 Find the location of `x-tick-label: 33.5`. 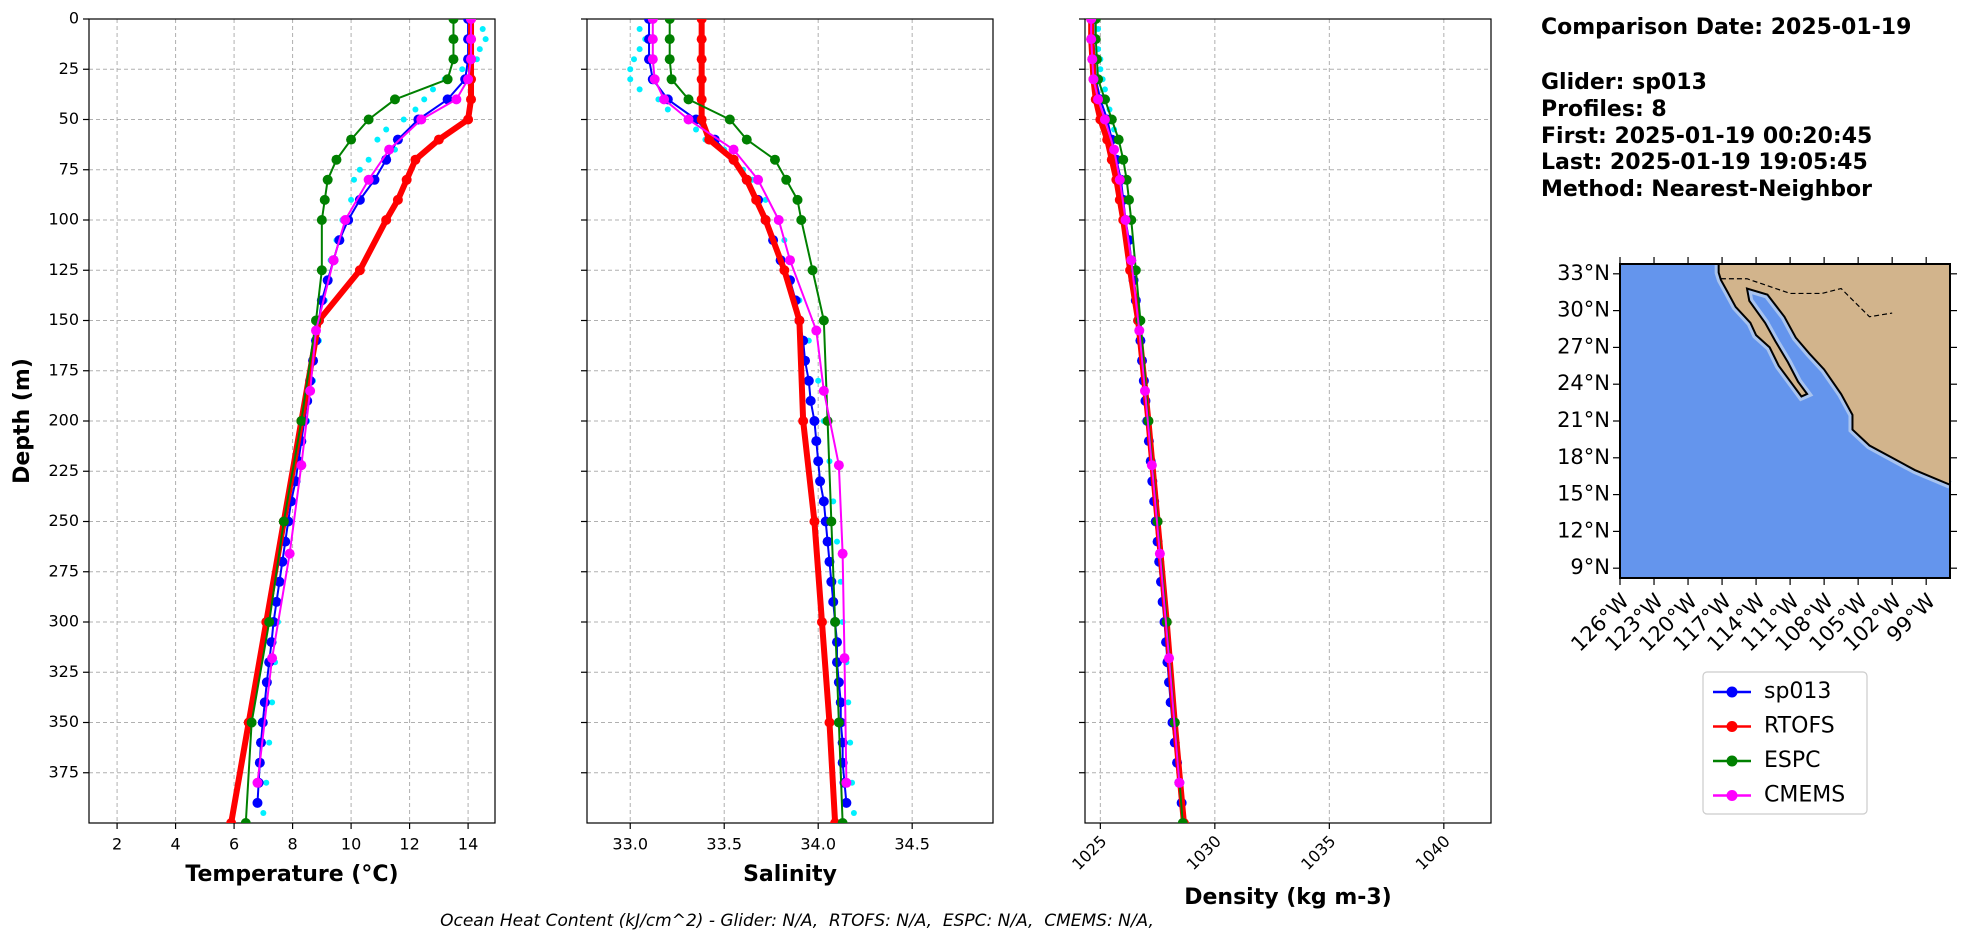

x-tick-label: 33.5 is located at coordinates (724, 844).